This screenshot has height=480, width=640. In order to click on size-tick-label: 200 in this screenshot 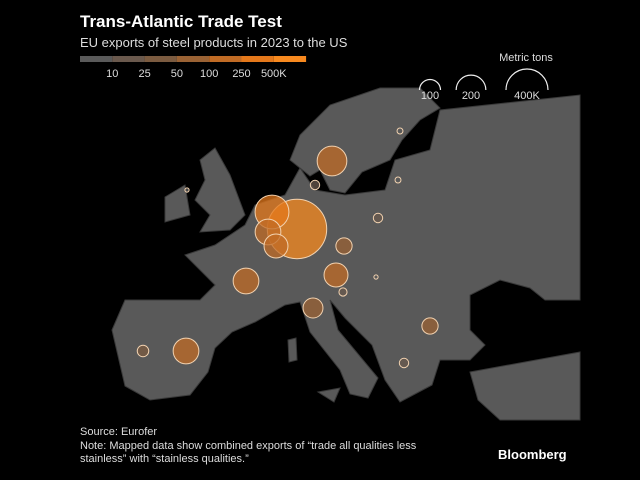, I will do `click(471, 96)`.